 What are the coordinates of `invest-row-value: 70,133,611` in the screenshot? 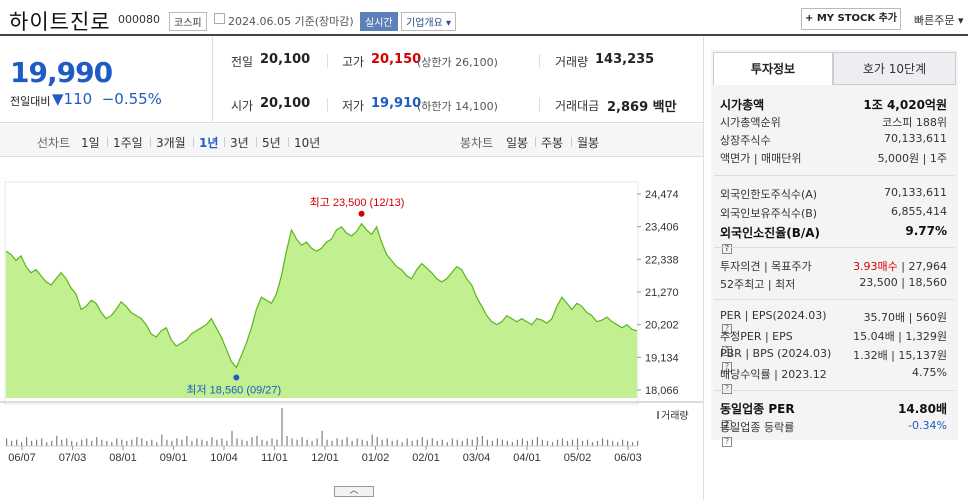 It's located at (915, 138).